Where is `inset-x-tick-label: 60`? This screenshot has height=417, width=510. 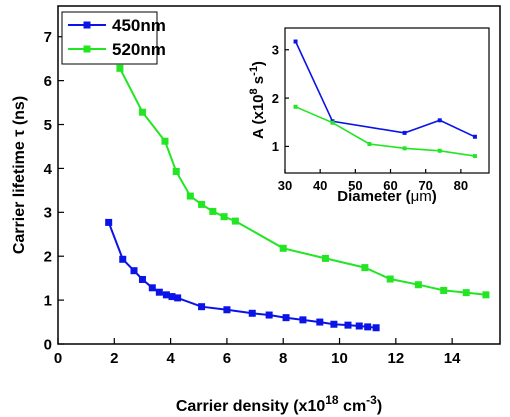
inset-x-tick-label: 60 is located at coordinates (390, 185).